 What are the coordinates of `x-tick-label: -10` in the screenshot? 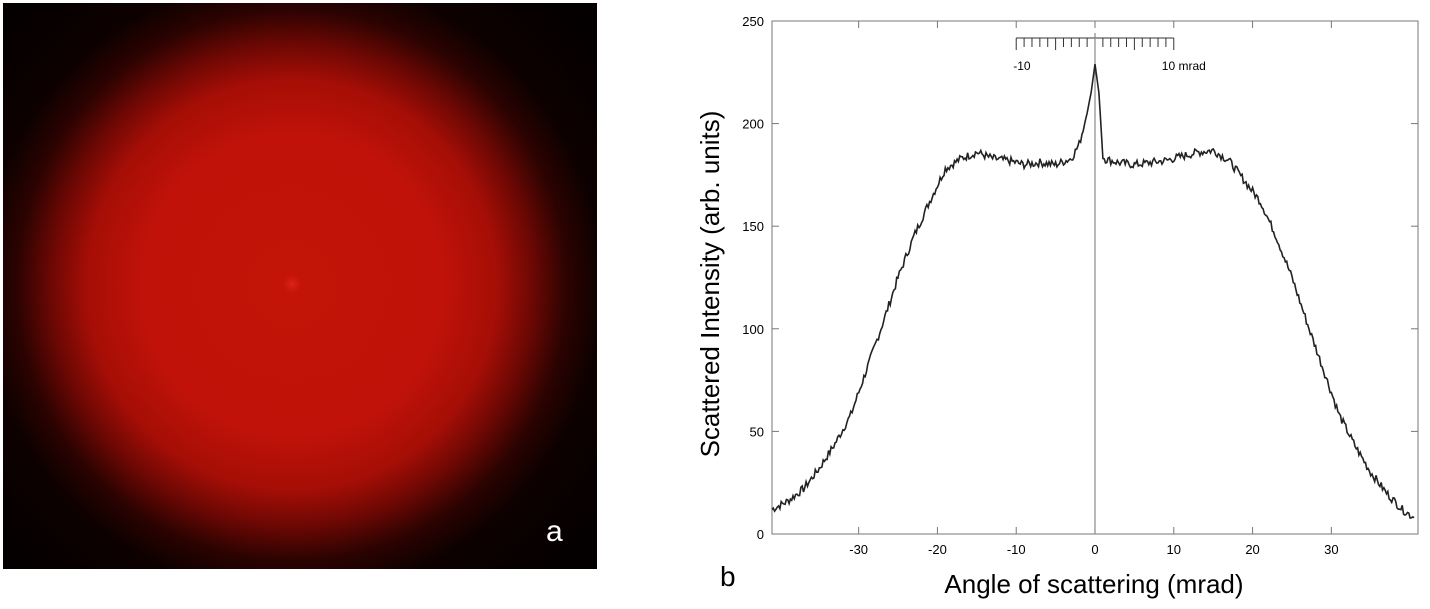 It's located at (1016, 549).